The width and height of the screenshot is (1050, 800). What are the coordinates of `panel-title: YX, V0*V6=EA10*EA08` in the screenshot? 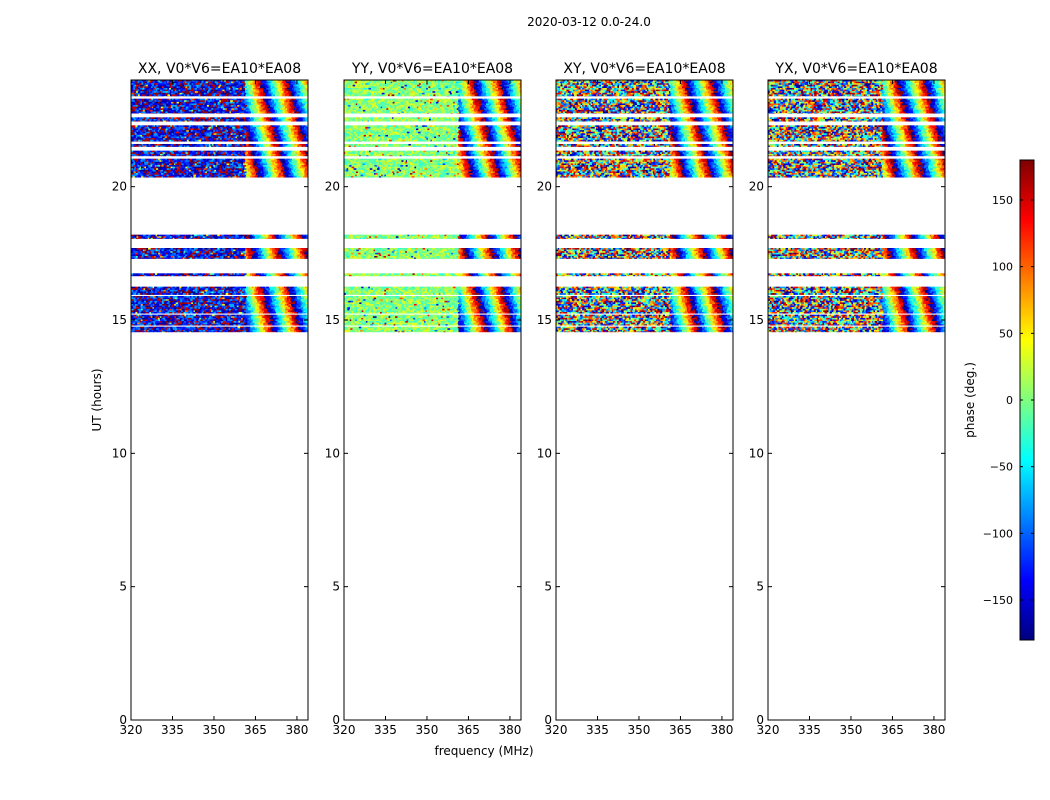 It's located at (855, 69).